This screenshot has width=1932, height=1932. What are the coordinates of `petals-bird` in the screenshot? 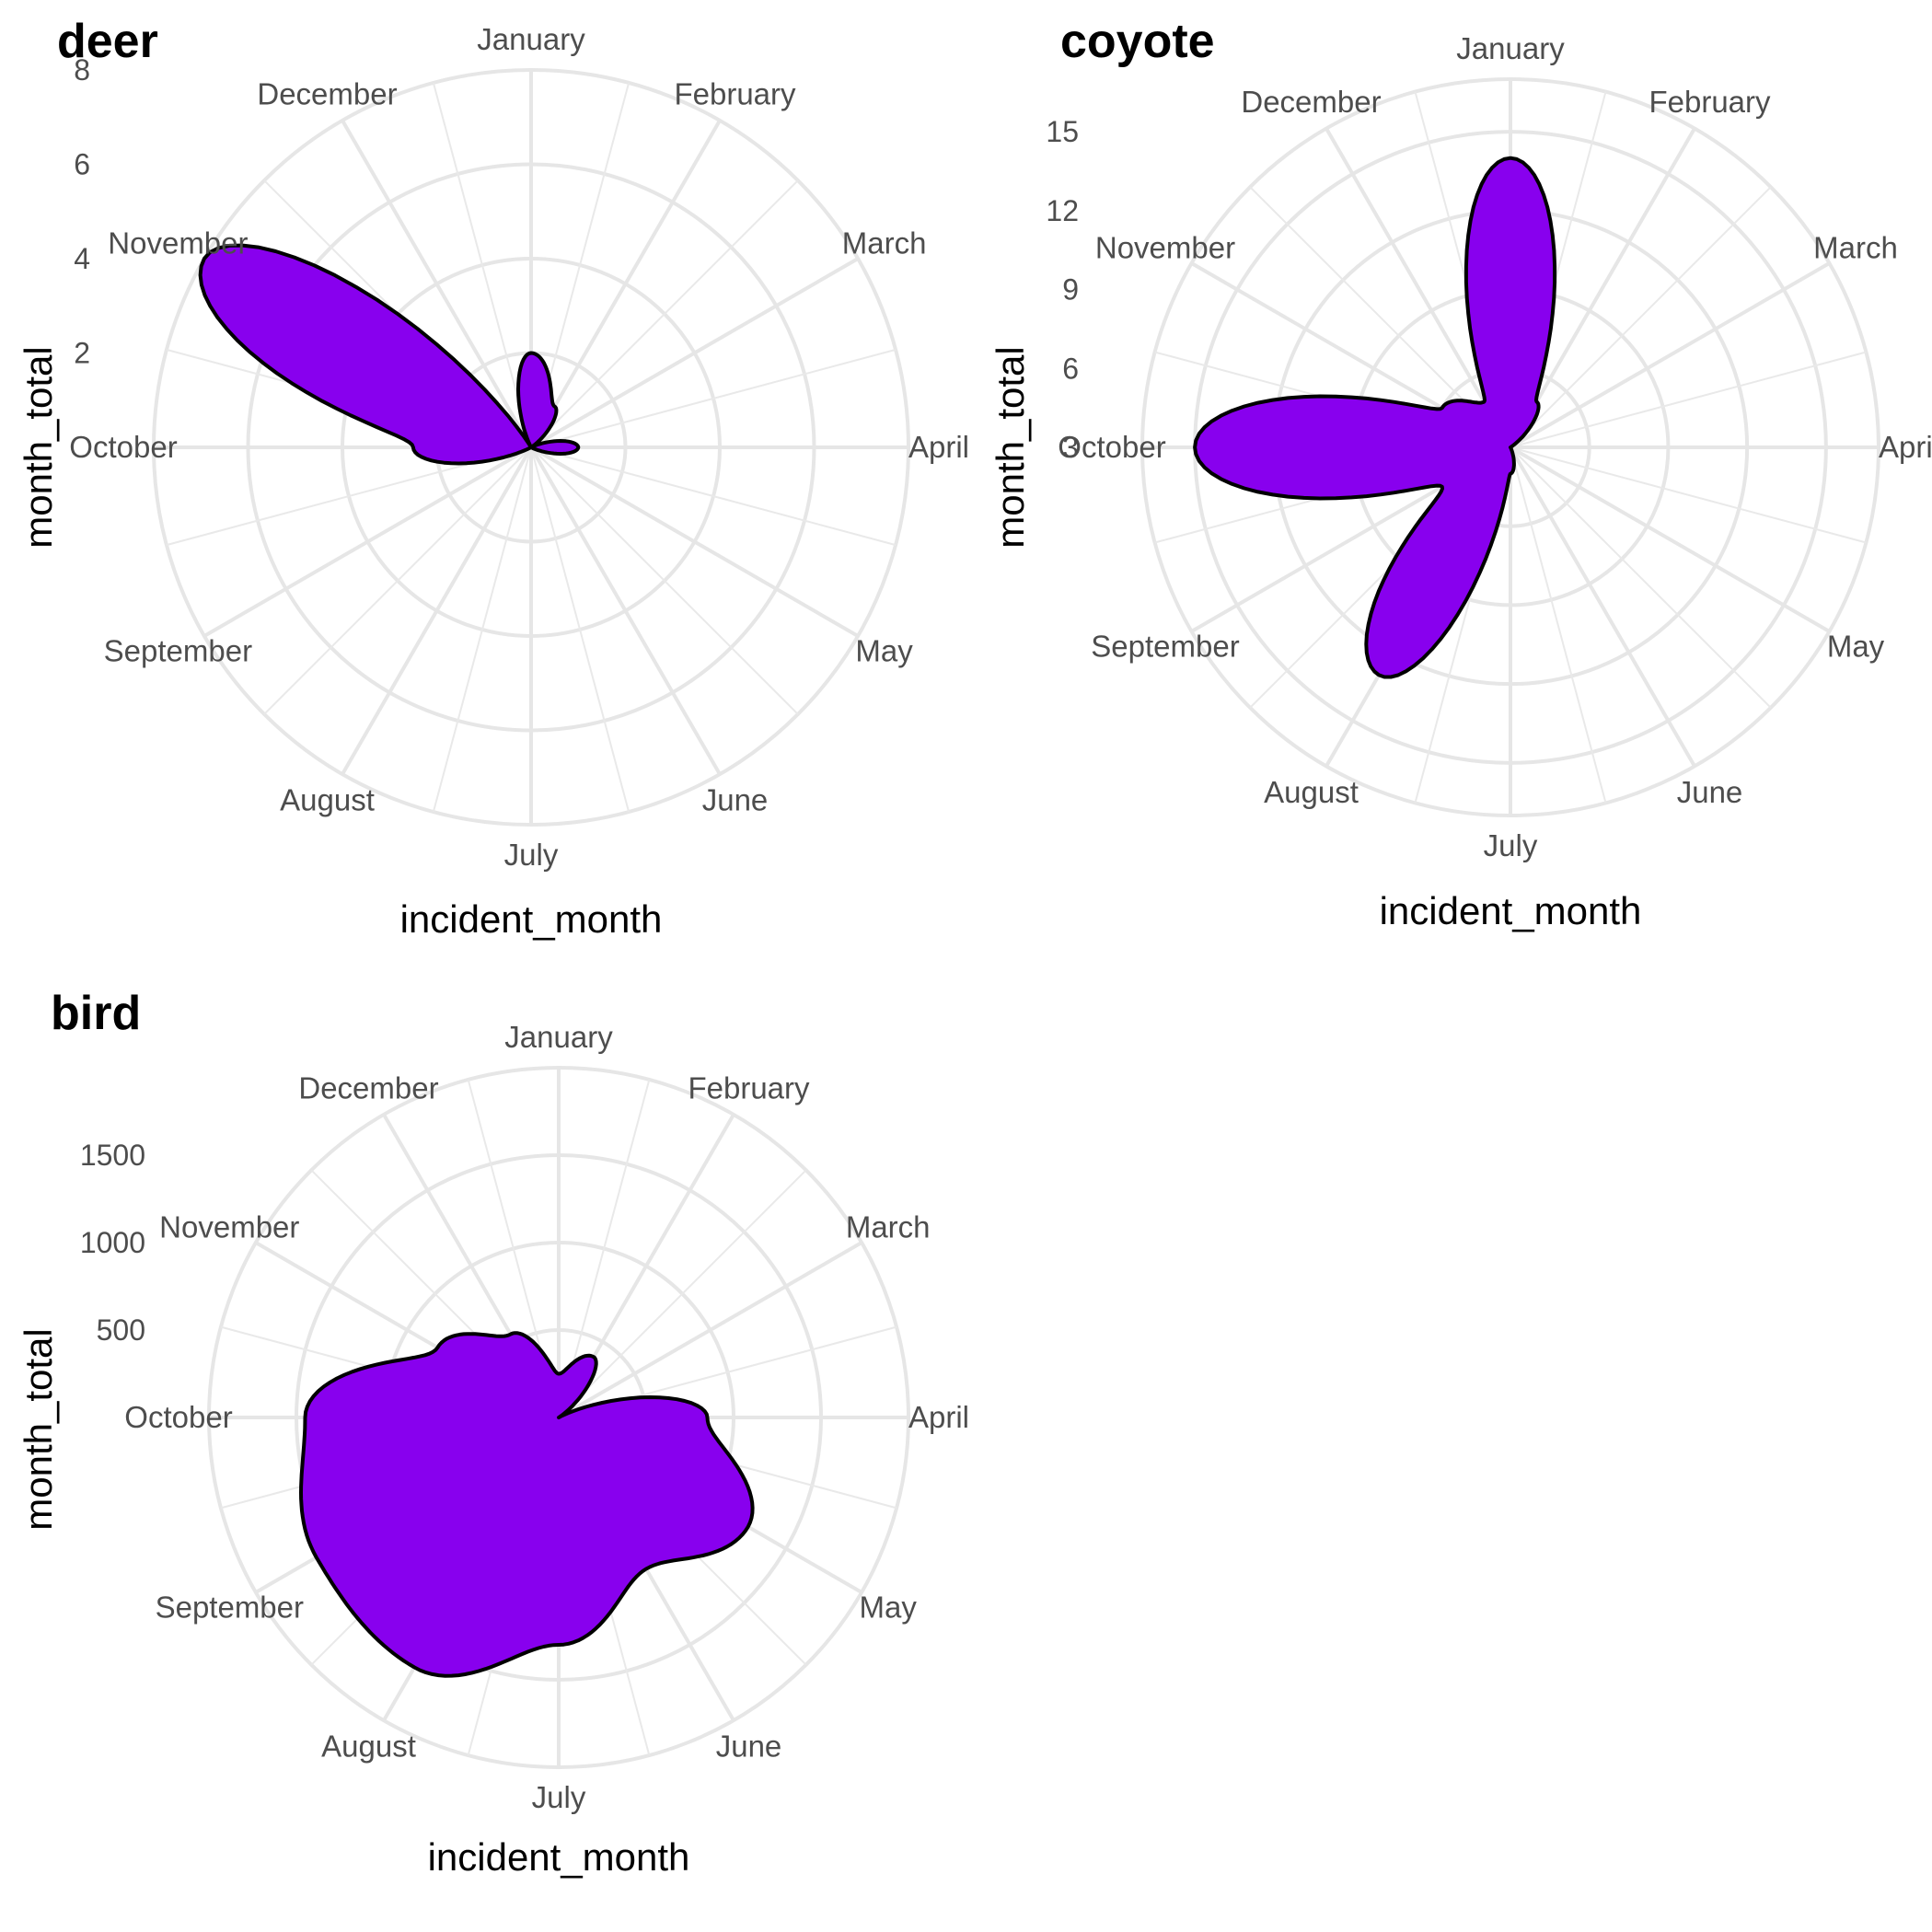 It's located at (527, 1505).